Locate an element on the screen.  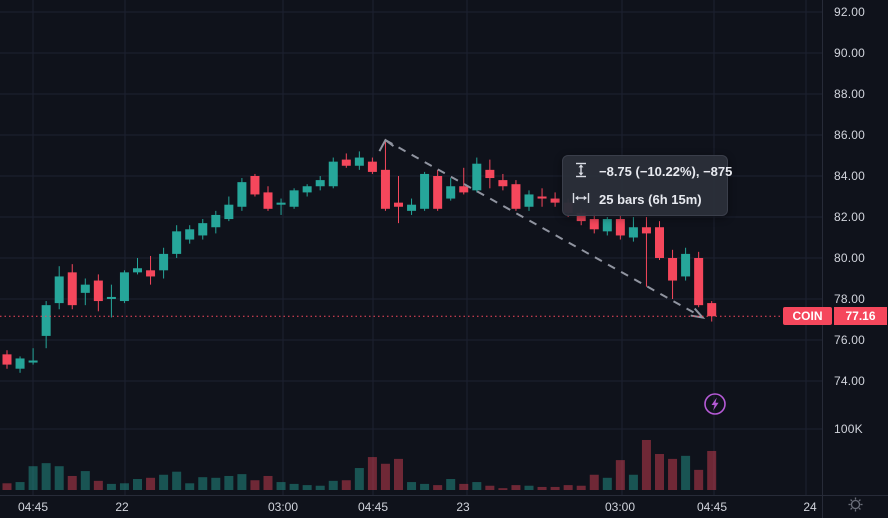
symbol-price-tag: COIN 77.16 is located at coordinates (835, 316).